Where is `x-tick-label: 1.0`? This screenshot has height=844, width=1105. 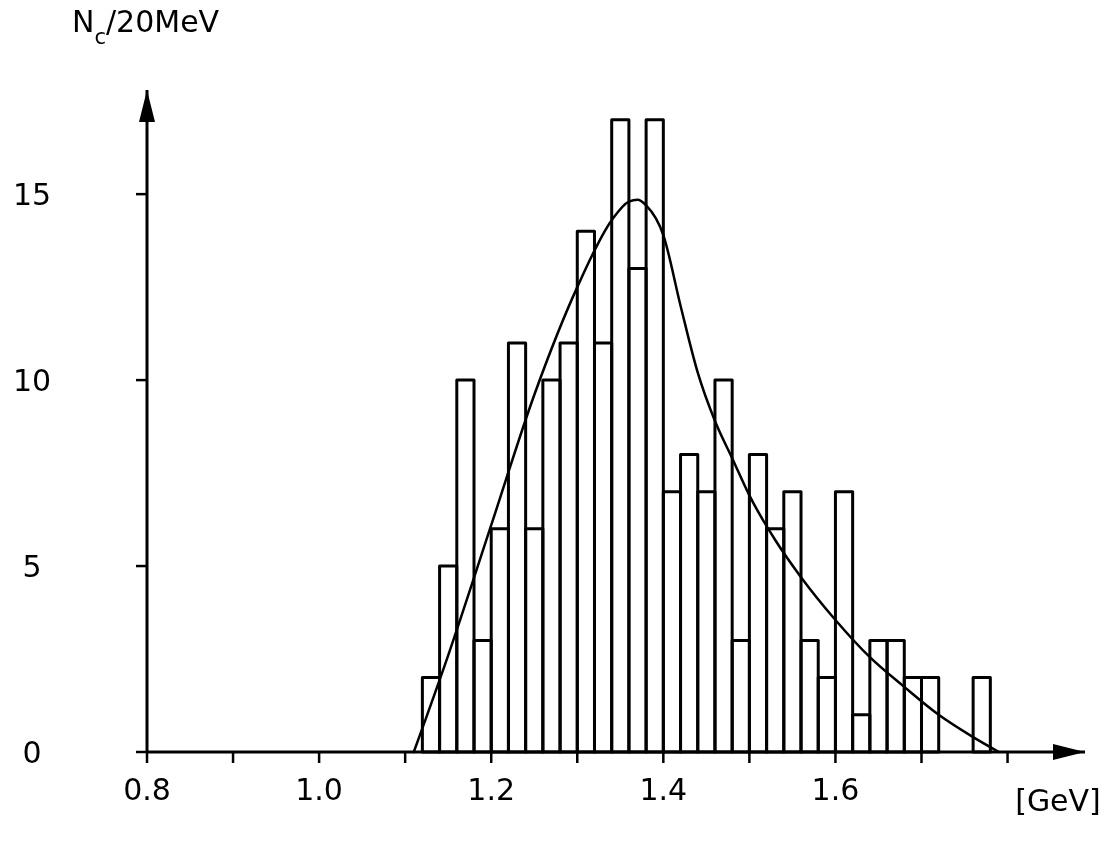
x-tick-label: 1.0 is located at coordinates (319, 789).